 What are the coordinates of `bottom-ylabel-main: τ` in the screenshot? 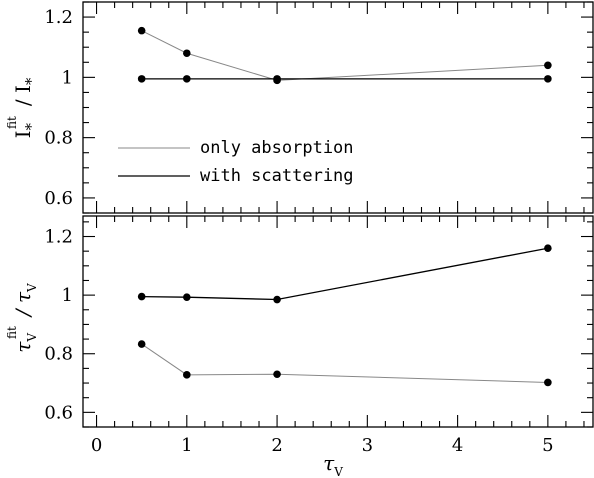 It's located at (23, 347).